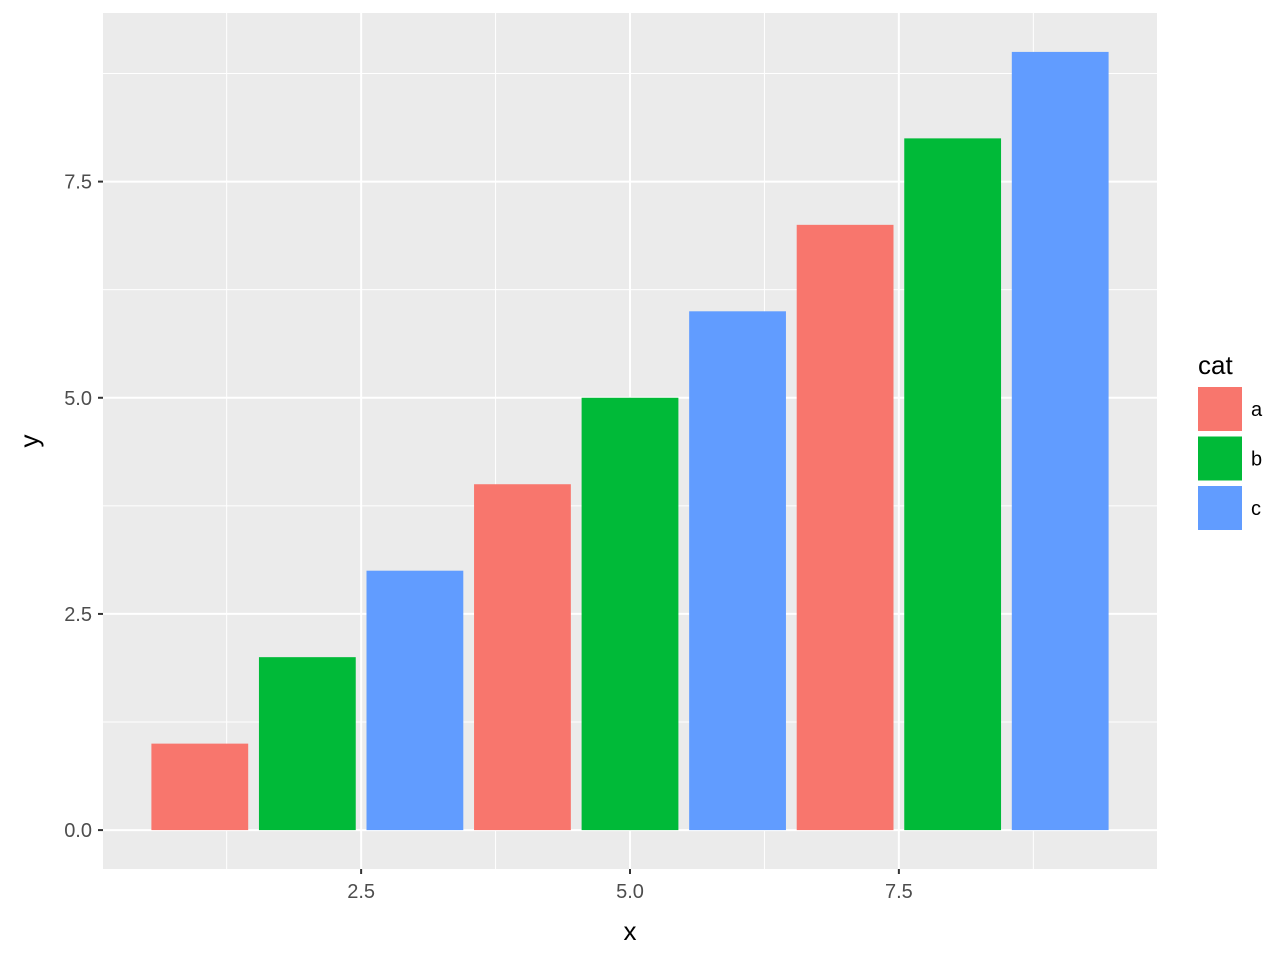  What do you see at coordinates (630, 892) in the screenshot?
I see `x-tick-label: 5.0` at bounding box center [630, 892].